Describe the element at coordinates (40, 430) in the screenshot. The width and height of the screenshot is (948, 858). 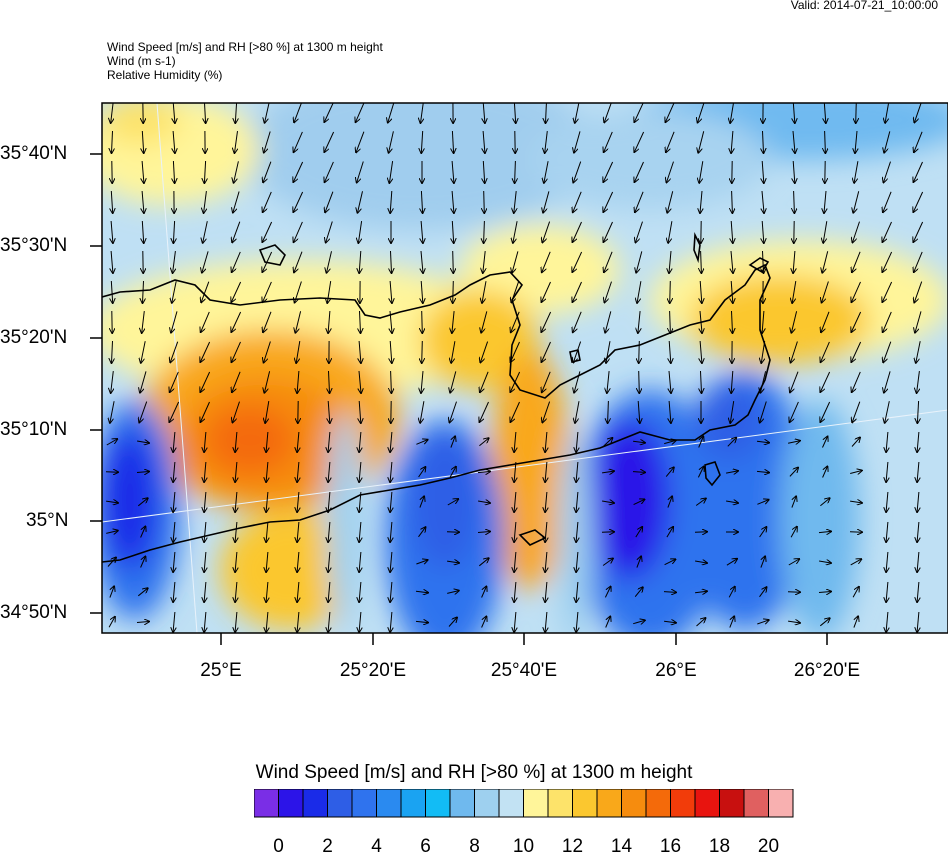
I see `lat-label-4: 35°10'N` at that location.